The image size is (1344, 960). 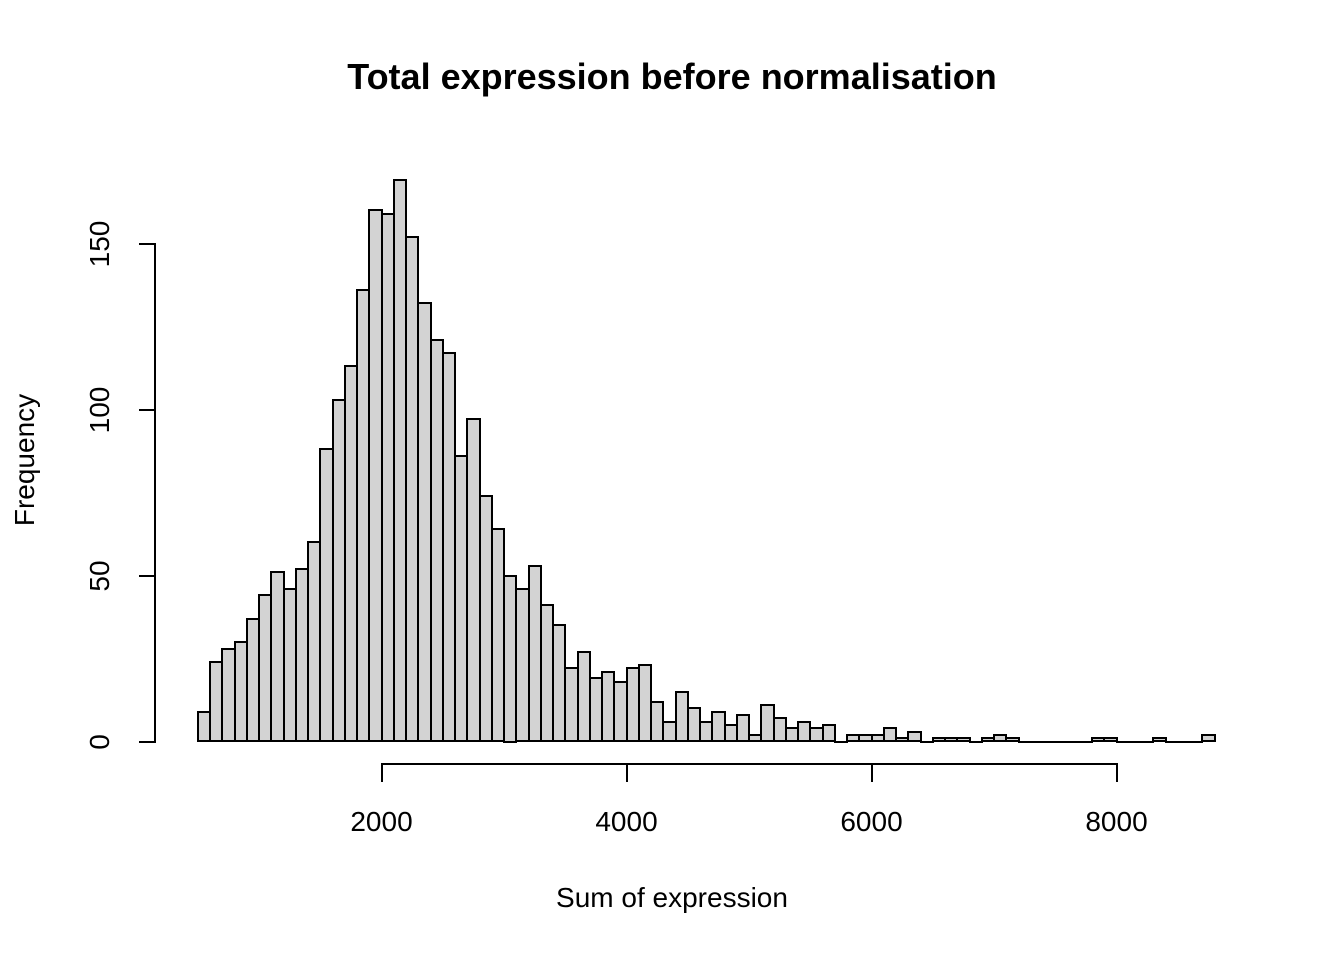 What do you see at coordinates (99, 243) in the screenshot?
I see `y-tick-label: 150` at bounding box center [99, 243].